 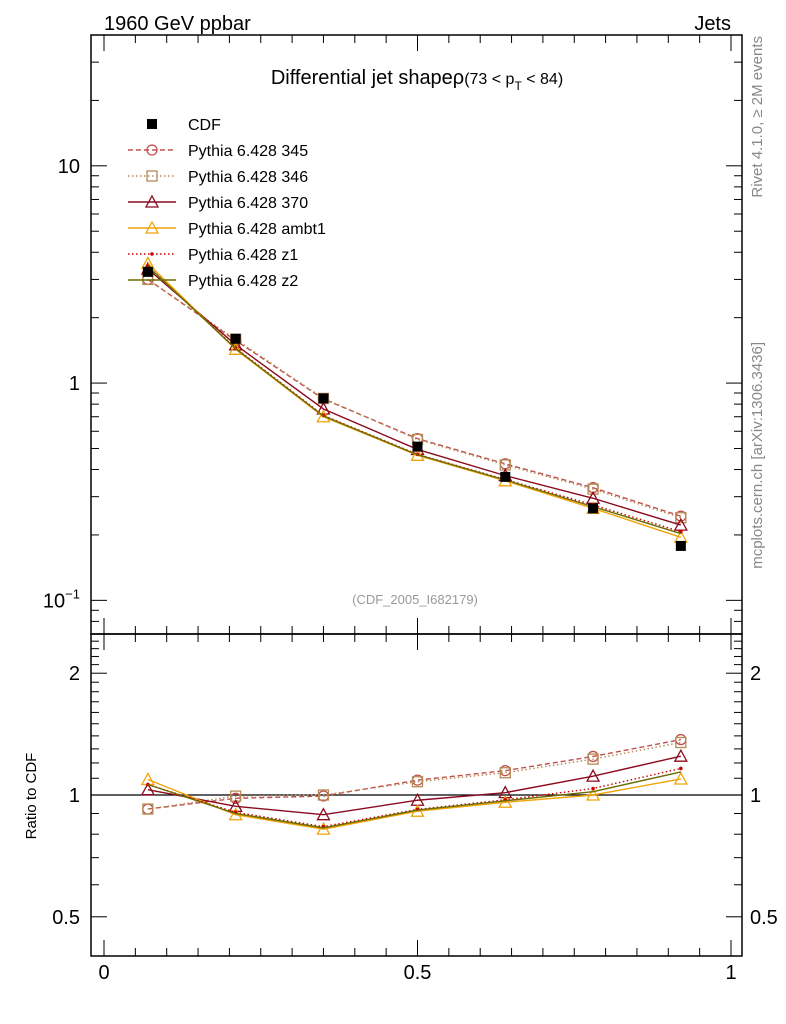 I want to click on title-cut-sub: T, so click(x=518, y=86).